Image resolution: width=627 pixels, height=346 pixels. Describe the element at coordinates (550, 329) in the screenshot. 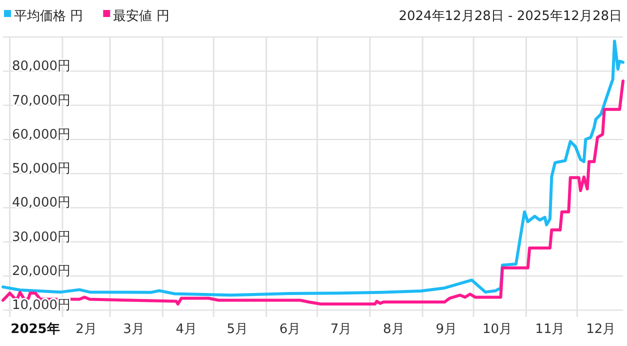

I see `x-tick-label: 11月` at that location.